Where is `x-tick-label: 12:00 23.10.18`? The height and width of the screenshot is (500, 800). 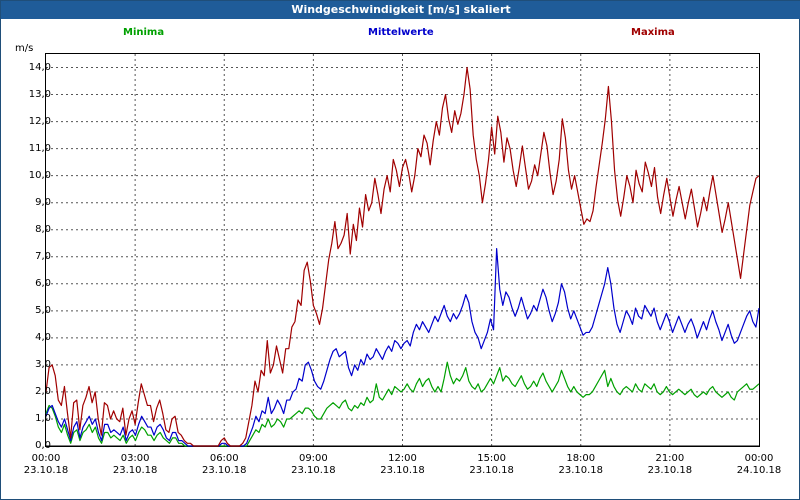 x-tick-label: 12:00 23.10.18 is located at coordinates (402, 464).